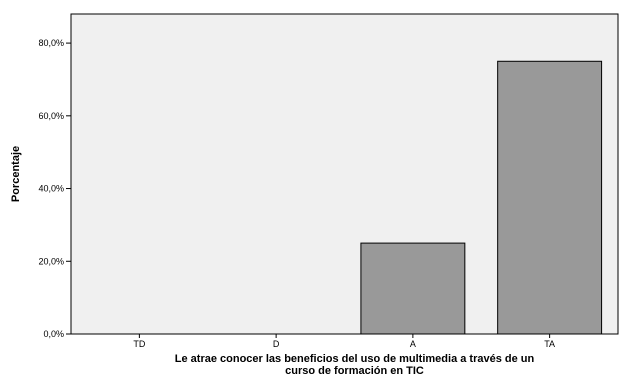  Describe the element at coordinates (51, 189) in the screenshot. I see `y-tick-label: 40,0%` at that location.